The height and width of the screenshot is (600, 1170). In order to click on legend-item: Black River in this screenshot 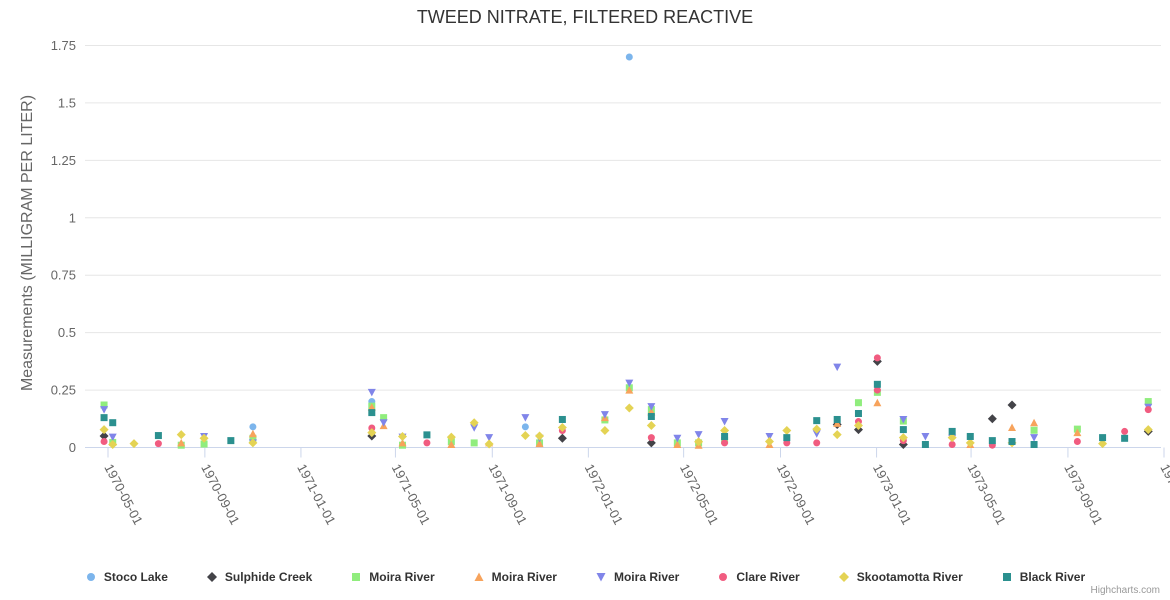, I will do `click(1043, 577)`.